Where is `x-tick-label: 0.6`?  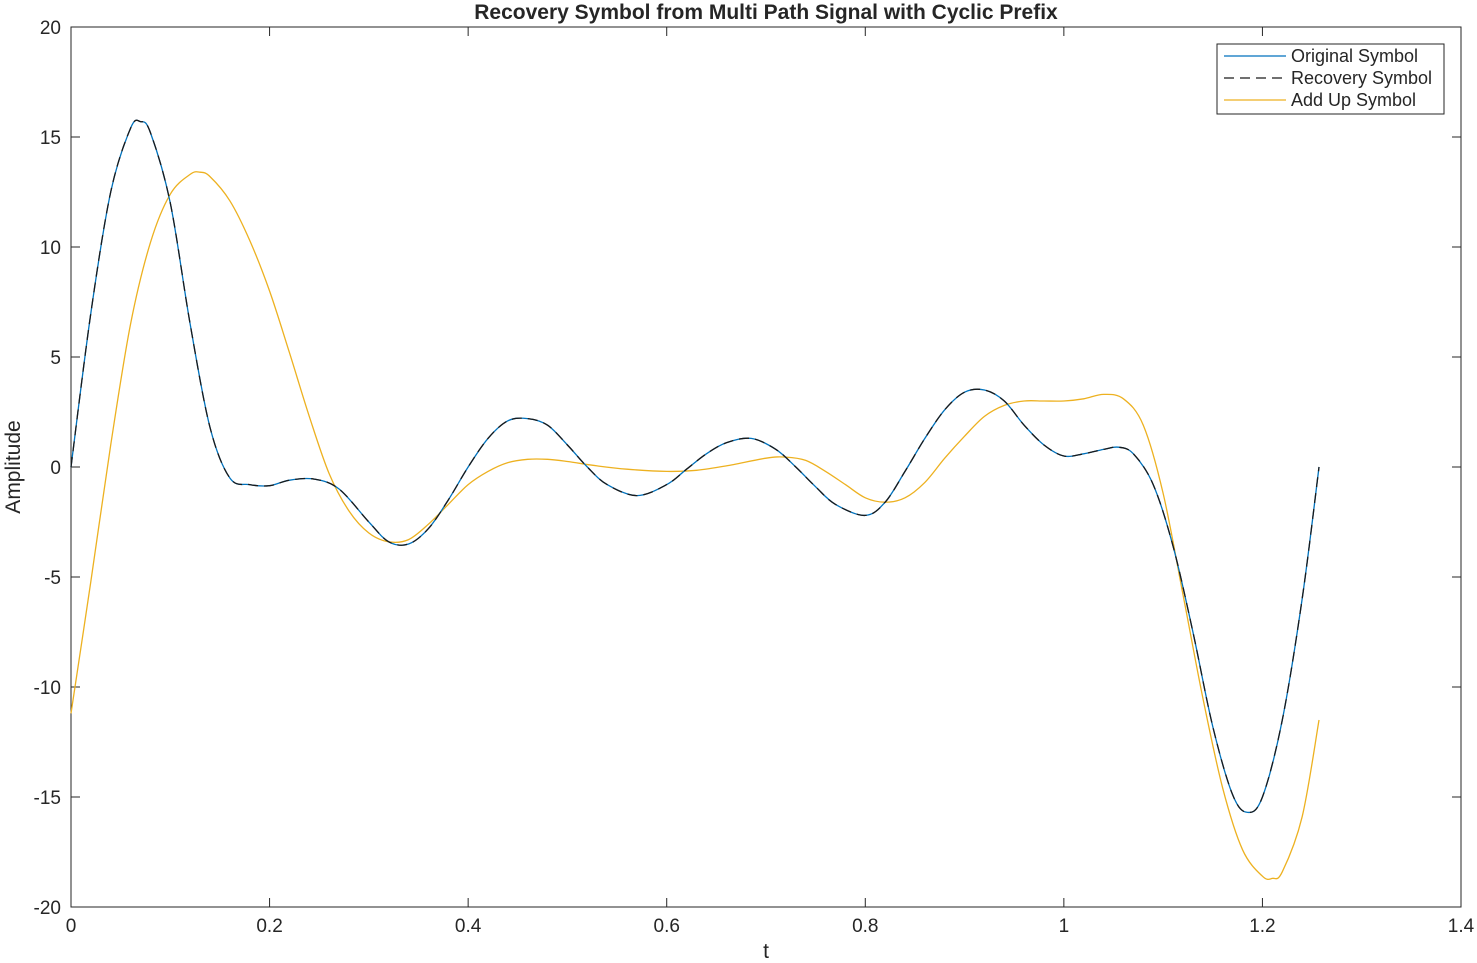 x-tick-label: 0.6 is located at coordinates (667, 926).